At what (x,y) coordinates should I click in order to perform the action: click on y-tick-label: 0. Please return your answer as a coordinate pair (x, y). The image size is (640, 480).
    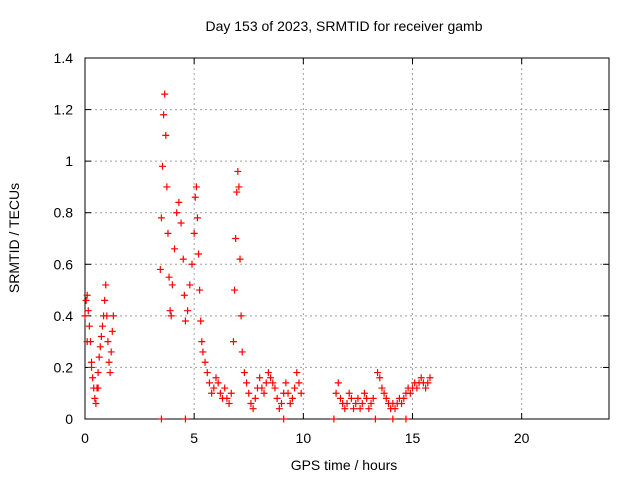
    Looking at the image, I should click on (69, 419).